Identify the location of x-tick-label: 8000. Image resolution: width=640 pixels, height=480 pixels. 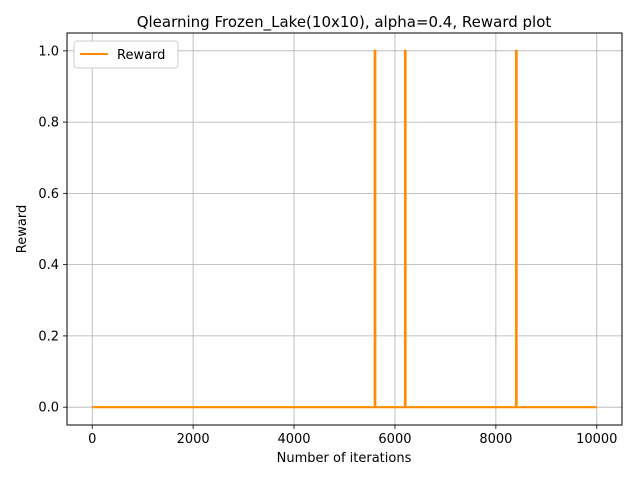
(495, 439).